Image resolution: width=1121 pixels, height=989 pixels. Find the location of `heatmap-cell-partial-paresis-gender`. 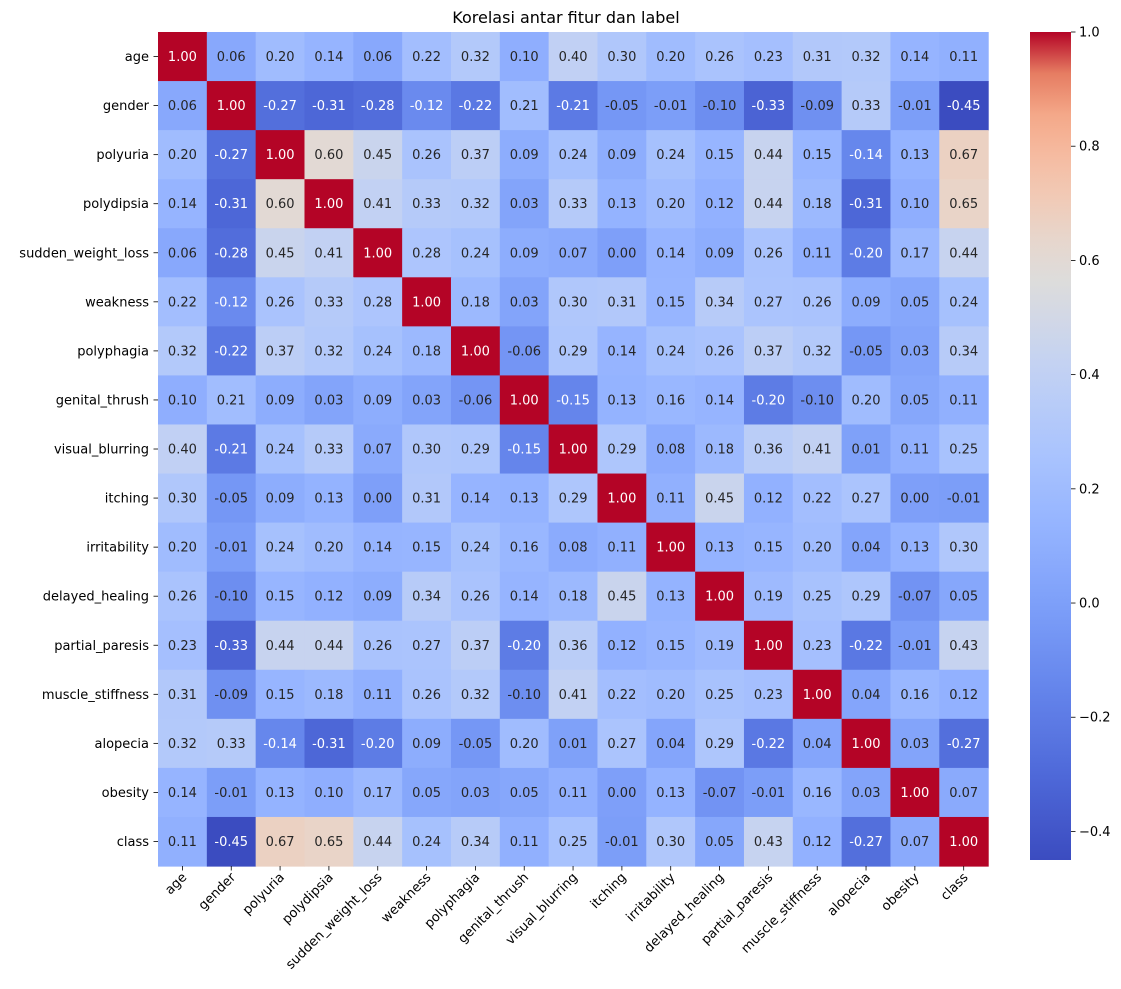

heatmap-cell-partial-paresis-gender is located at coordinates (231, 645).